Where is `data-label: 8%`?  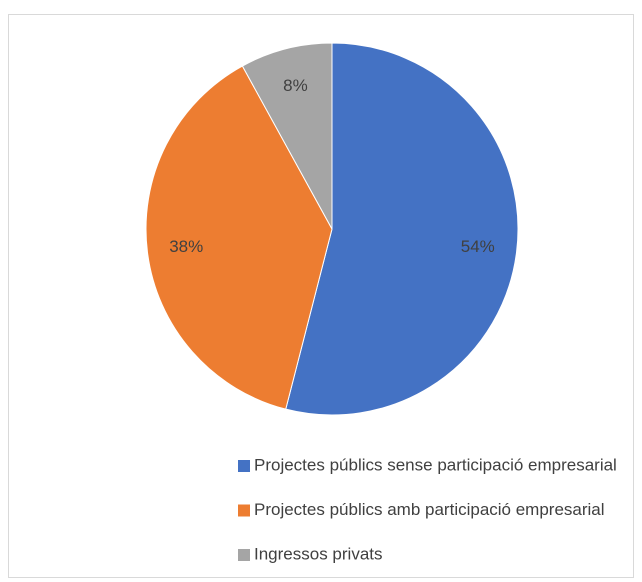
data-label: 8% is located at coordinates (295, 85).